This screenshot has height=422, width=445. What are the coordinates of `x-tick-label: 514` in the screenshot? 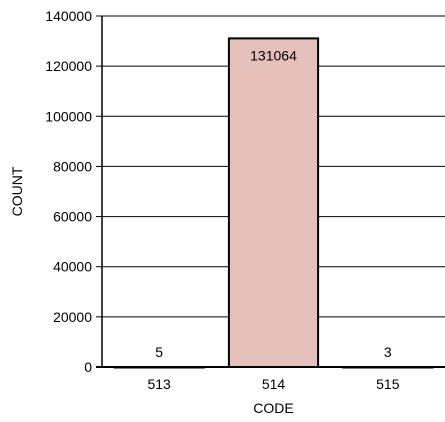 It's located at (274, 384).